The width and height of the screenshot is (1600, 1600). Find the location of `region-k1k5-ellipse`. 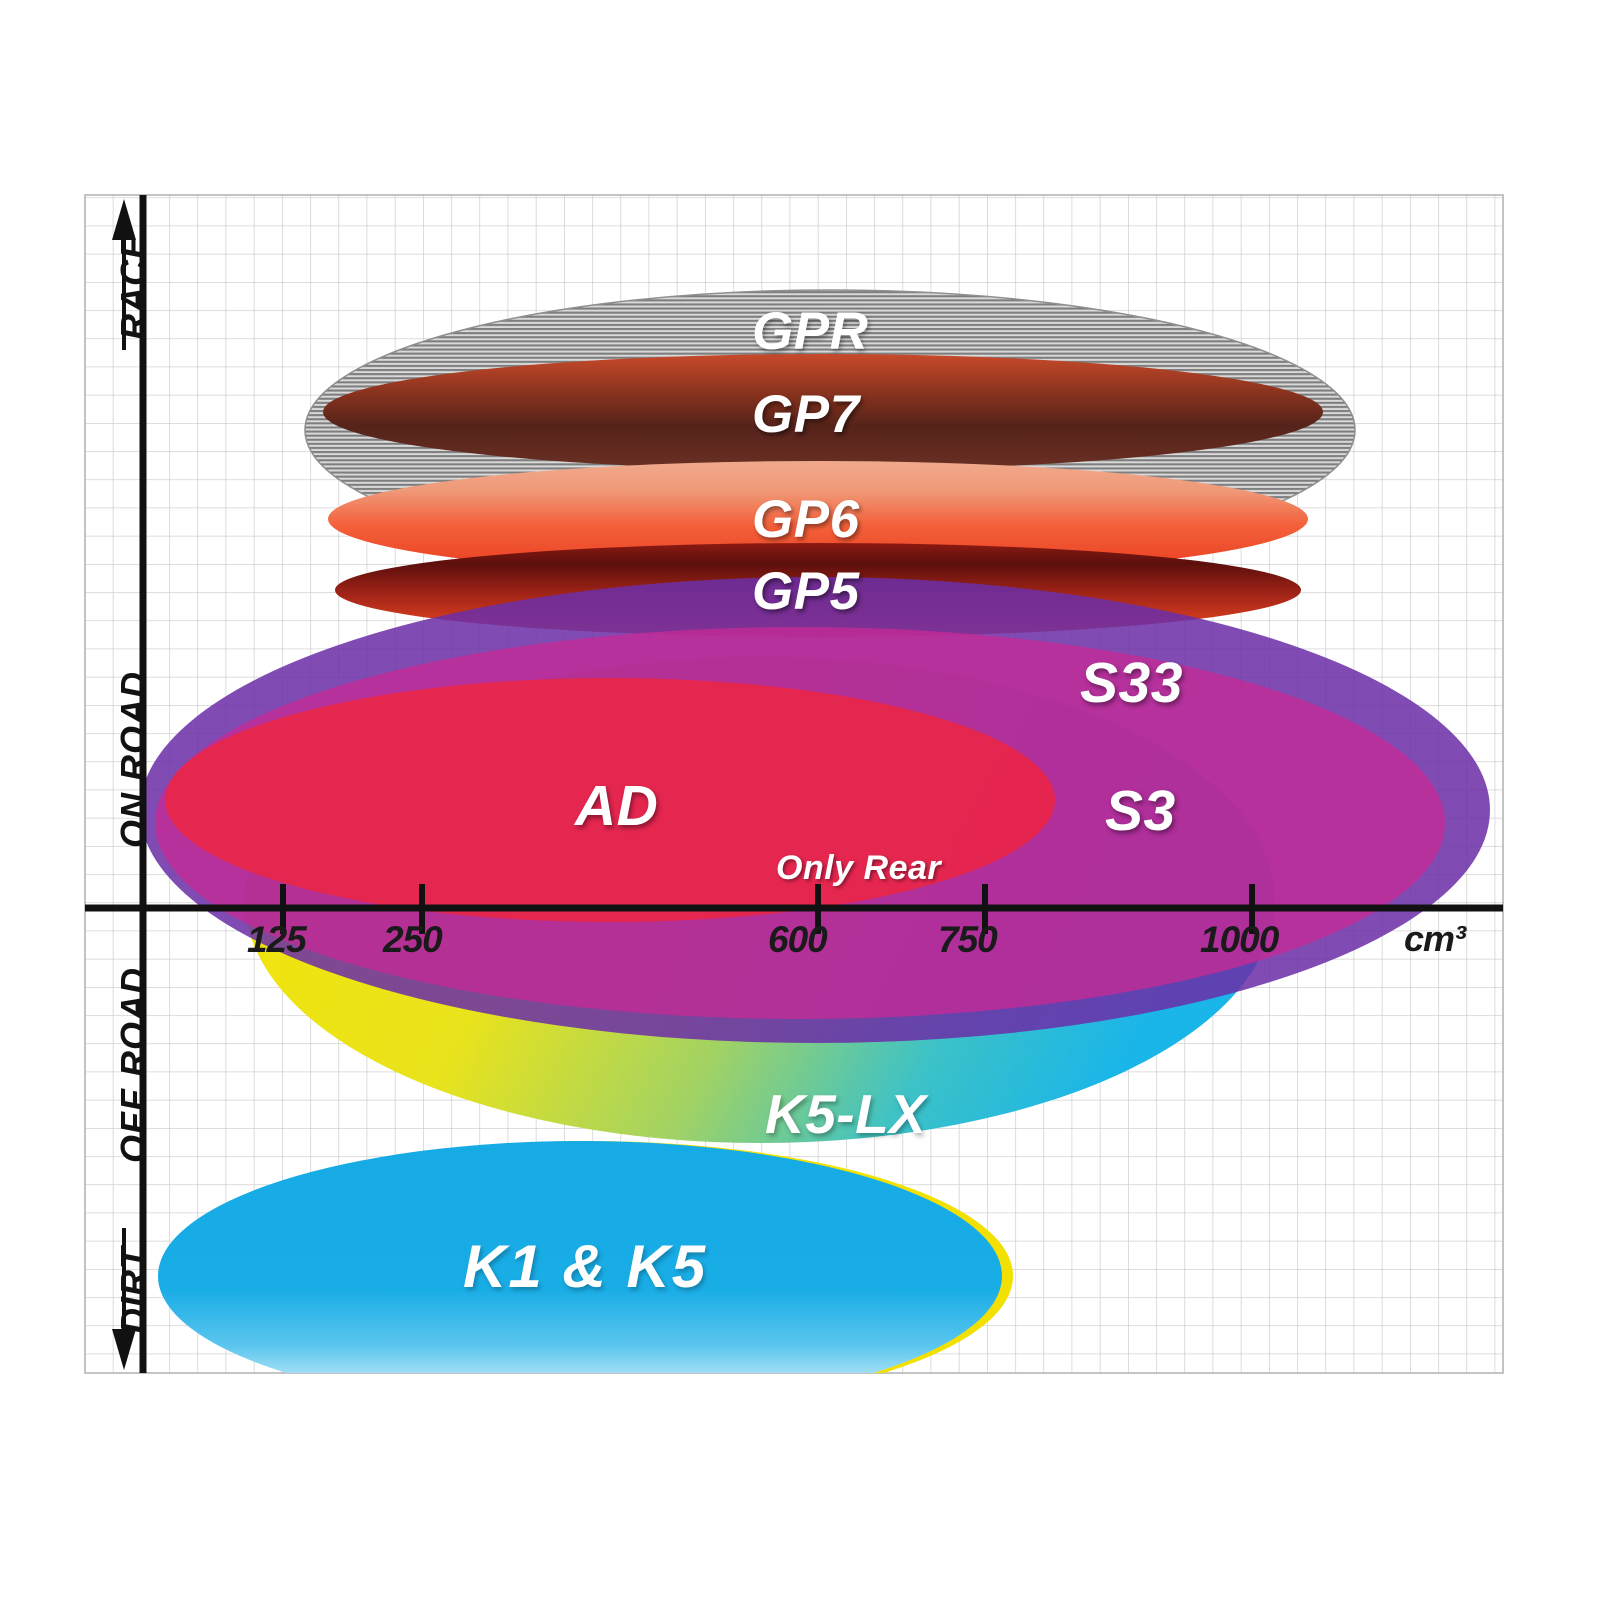

region-k1k5-ellipse is located at coordinates (580, 1257).